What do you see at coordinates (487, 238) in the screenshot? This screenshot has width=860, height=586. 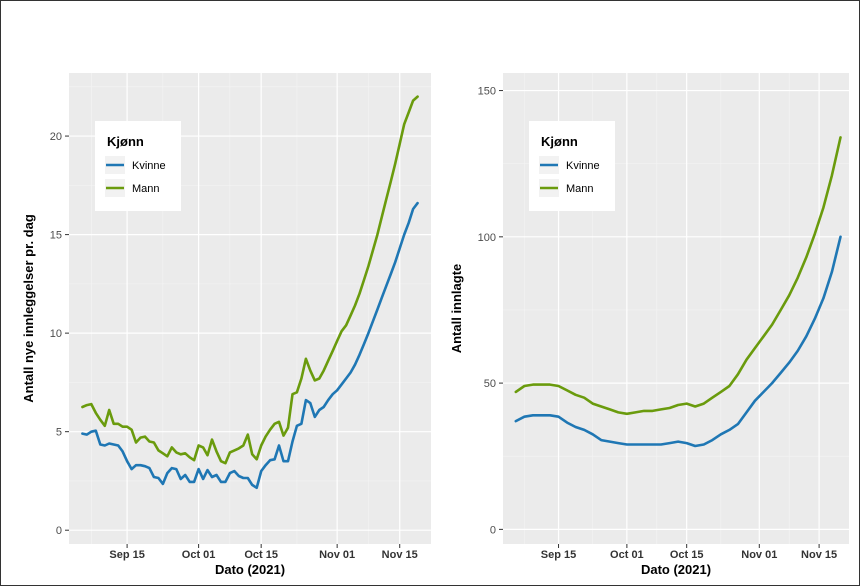 I see `y-tick-label: 100` at bounding box center [487, 238].